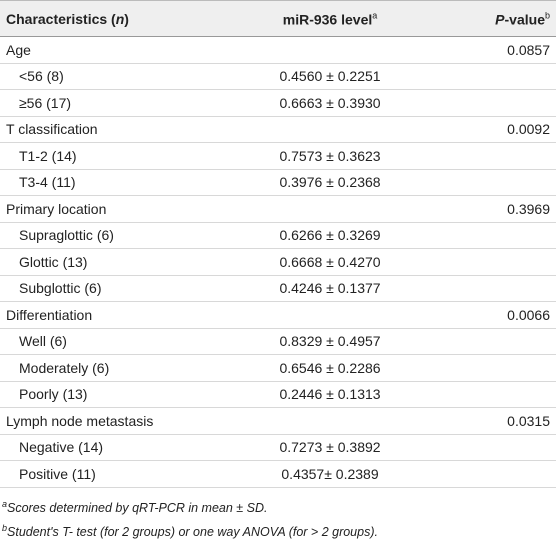 This screenshot has height=558, width=556. Describe the element at coordinates (60, 288) in the screenshot. I see `sub-label: Subglottic (6)` at that location.